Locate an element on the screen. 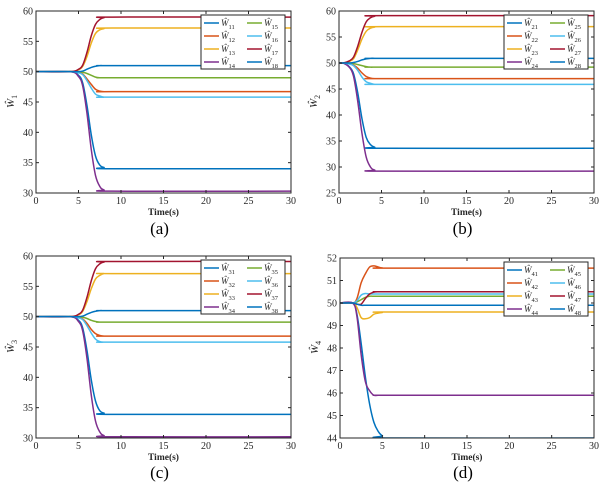  y-tick-label: 25 is located at coordinates (331, 194).